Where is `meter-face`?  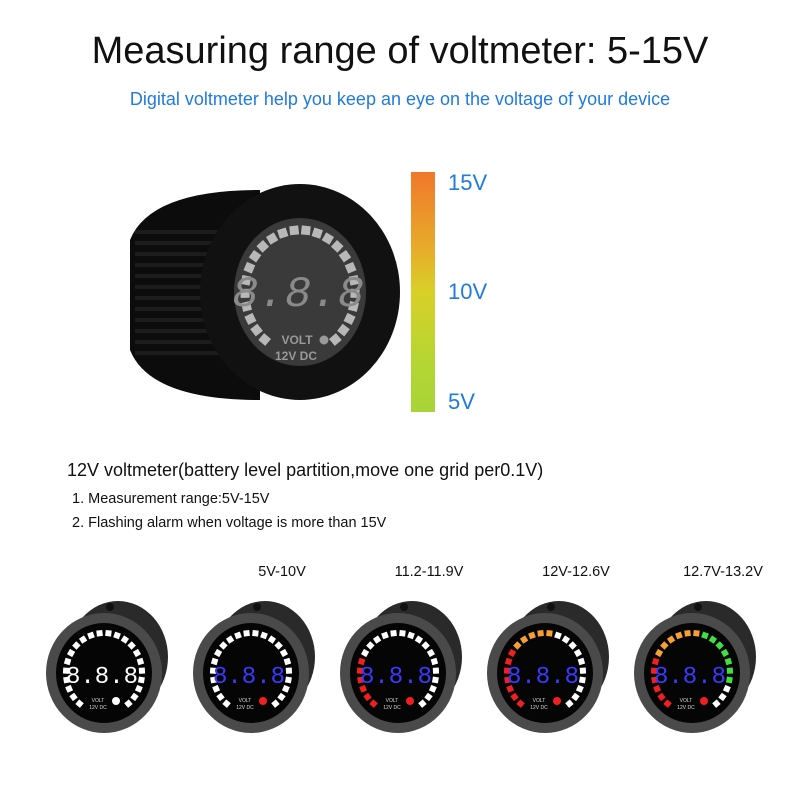
meter-face is located at coordinates (300, 292).